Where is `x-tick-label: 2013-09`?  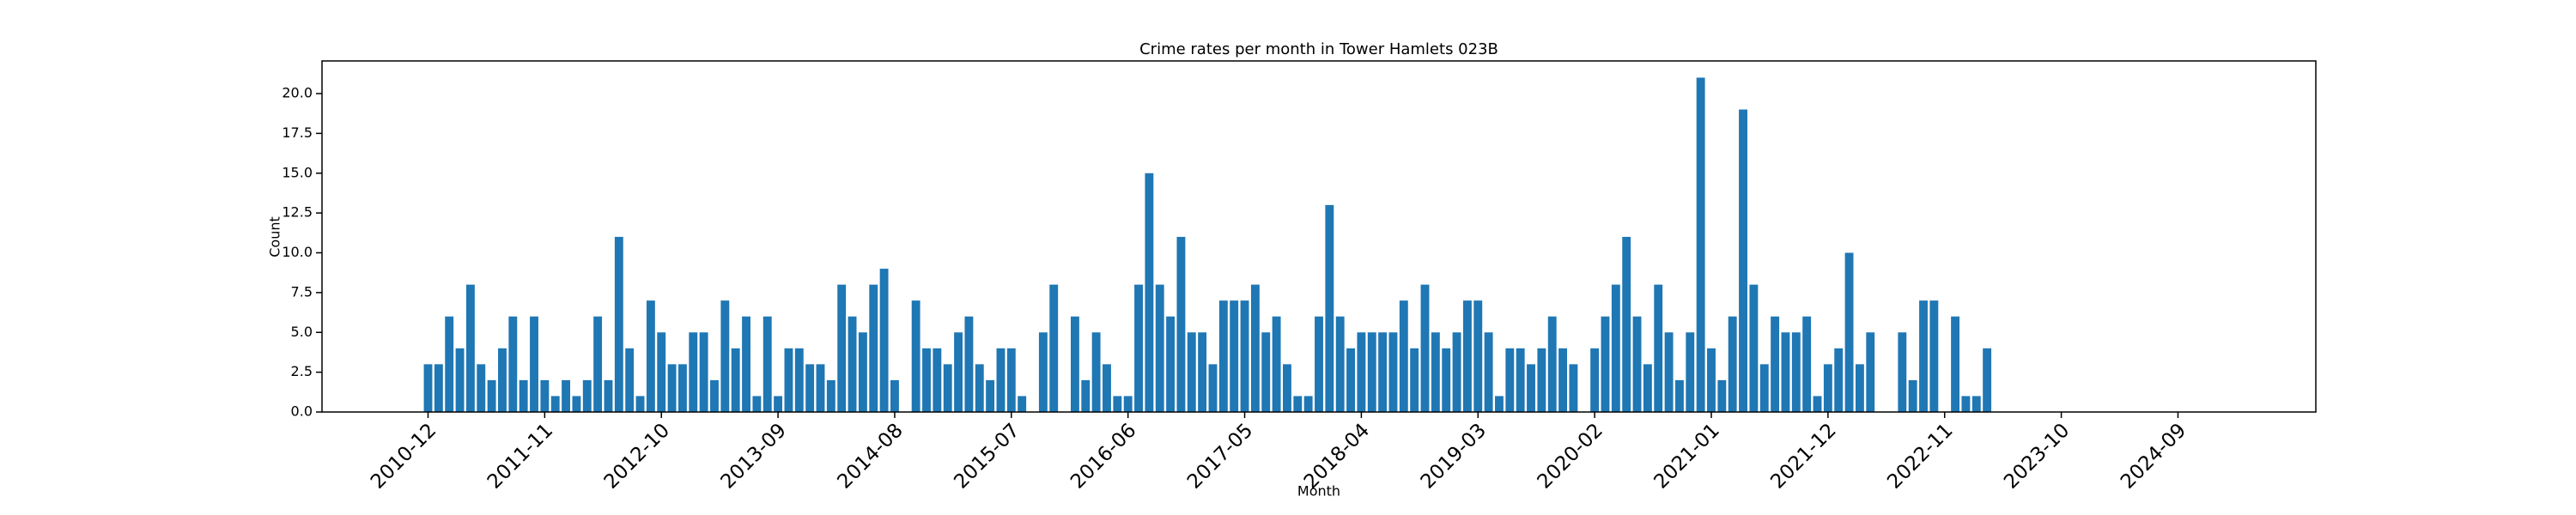
x-tick-label: 2013-09 is located at coordinates (754, 456).